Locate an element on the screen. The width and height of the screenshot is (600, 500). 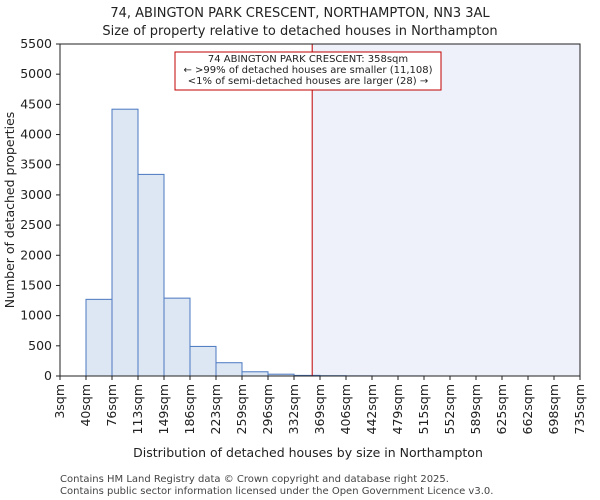
x-tick-label: 369sqm is located at coordinates (319, 409).